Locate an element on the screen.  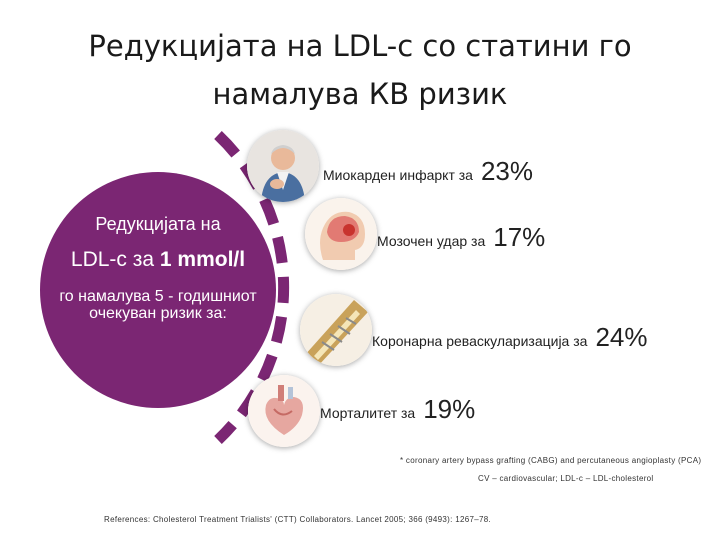
summary-line-1: Редукцијата на is located at coordinates (158, 224).